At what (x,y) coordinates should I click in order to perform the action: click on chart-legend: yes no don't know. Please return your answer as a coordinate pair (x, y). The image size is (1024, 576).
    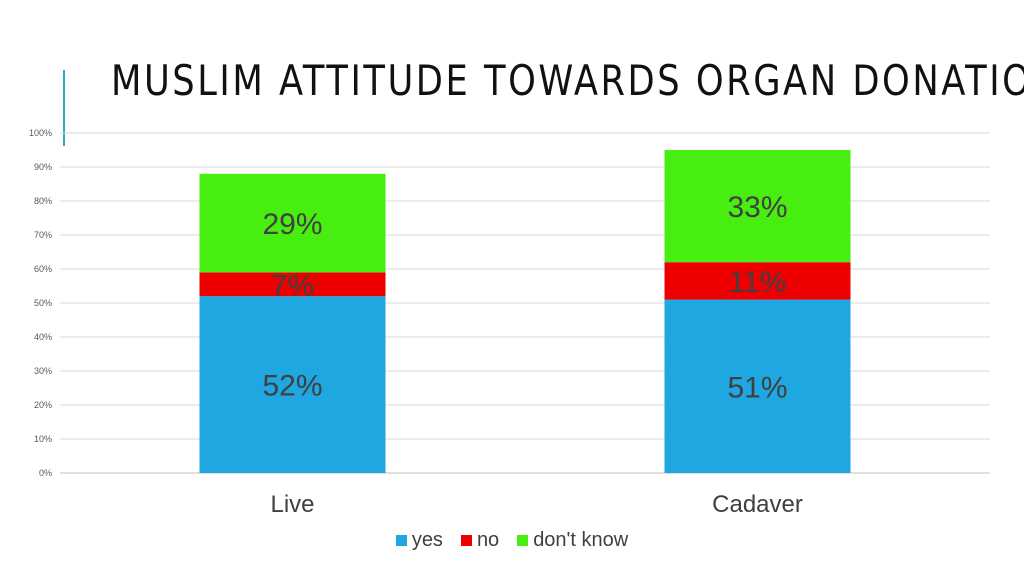
    Looking at the image, I should click on (512, 540).